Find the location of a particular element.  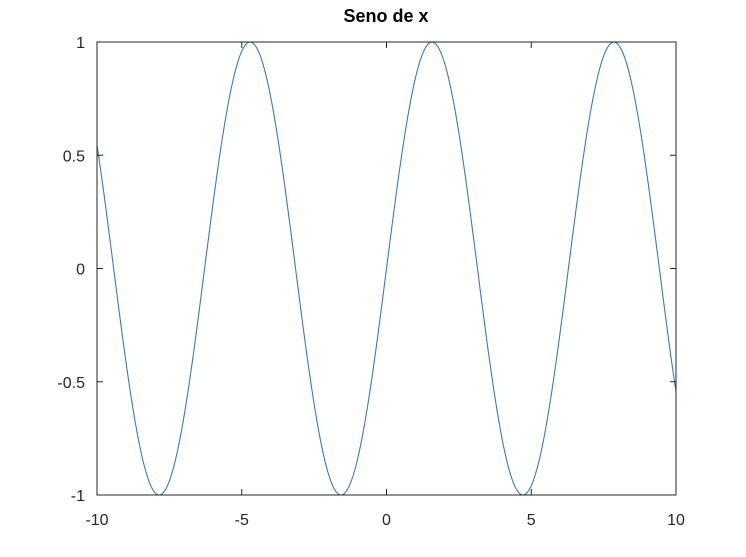

chart-title: Seno de x is located at coordinates (385, 16).